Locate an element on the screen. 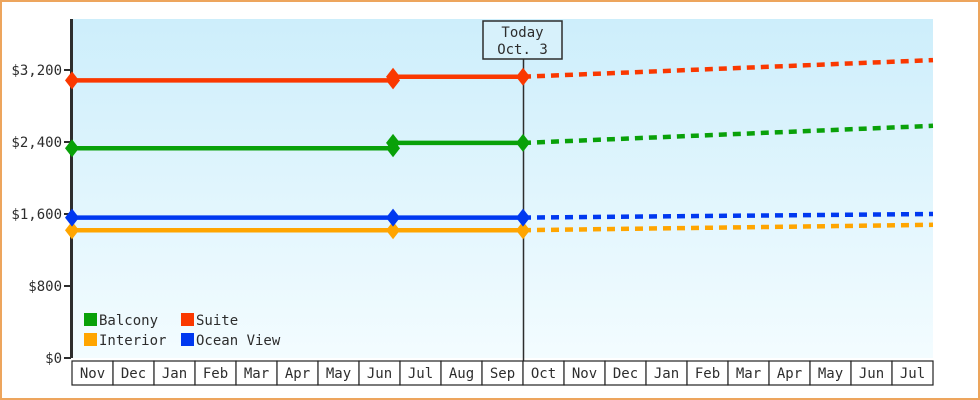 This screenshot has width=980, height=400. legend-label-ocean-view: Ocean View is located at coordinates (238, 341).